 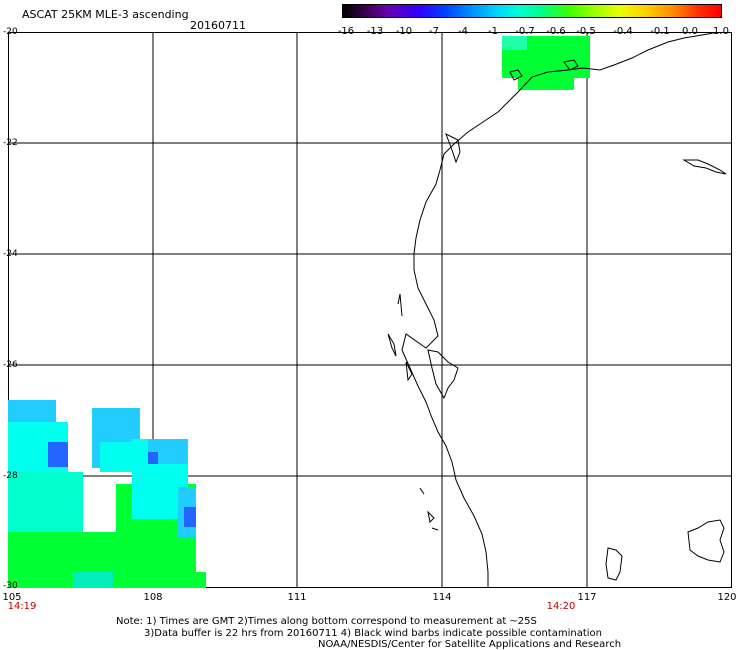 I want to click on lon-label: 120, so click(x=727, y=597).